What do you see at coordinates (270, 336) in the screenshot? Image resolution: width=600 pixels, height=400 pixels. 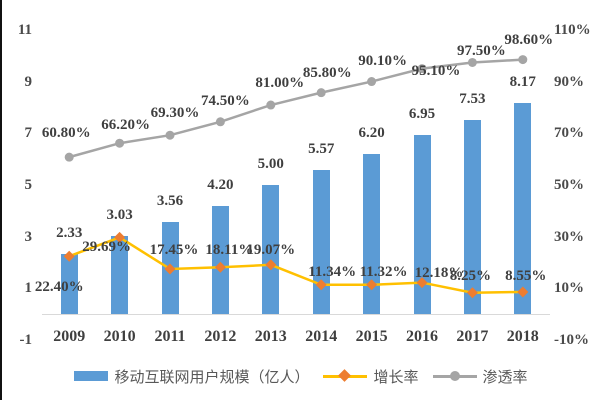 I see `year-label-2013: 2013` at bounding box center [270, 336].